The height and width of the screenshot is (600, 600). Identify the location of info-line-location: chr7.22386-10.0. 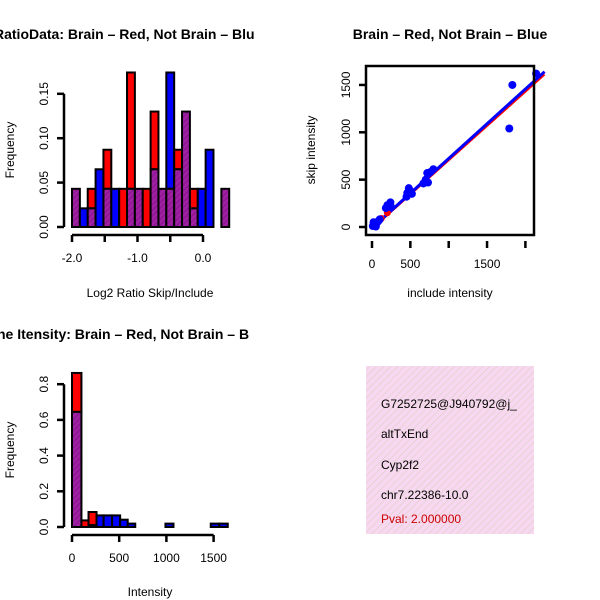
(425, 495).